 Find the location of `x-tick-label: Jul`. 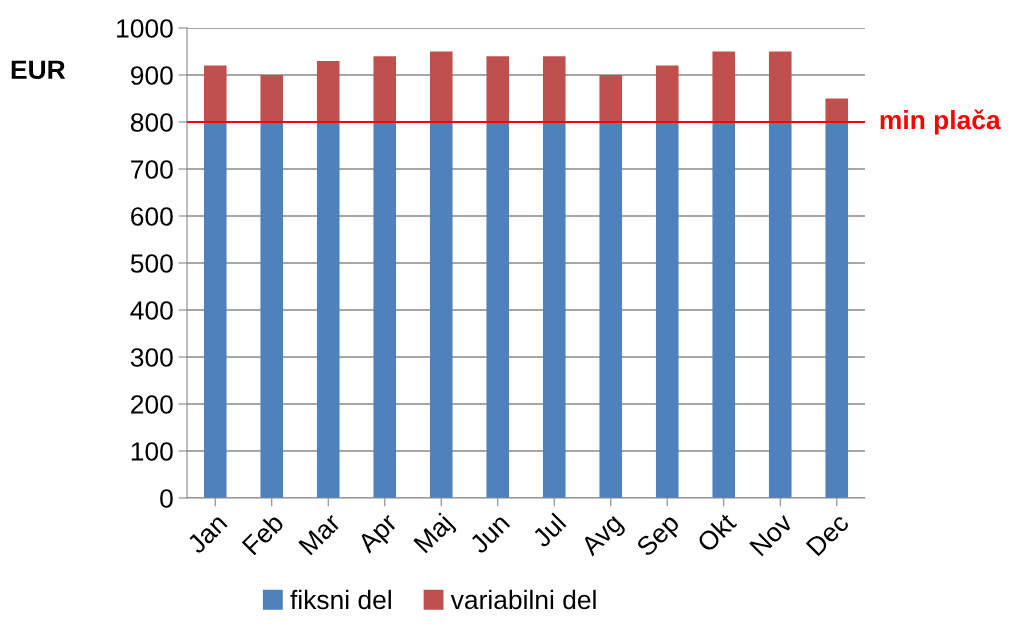

x-tick-label: Jul is located at coordinates (548, 530).